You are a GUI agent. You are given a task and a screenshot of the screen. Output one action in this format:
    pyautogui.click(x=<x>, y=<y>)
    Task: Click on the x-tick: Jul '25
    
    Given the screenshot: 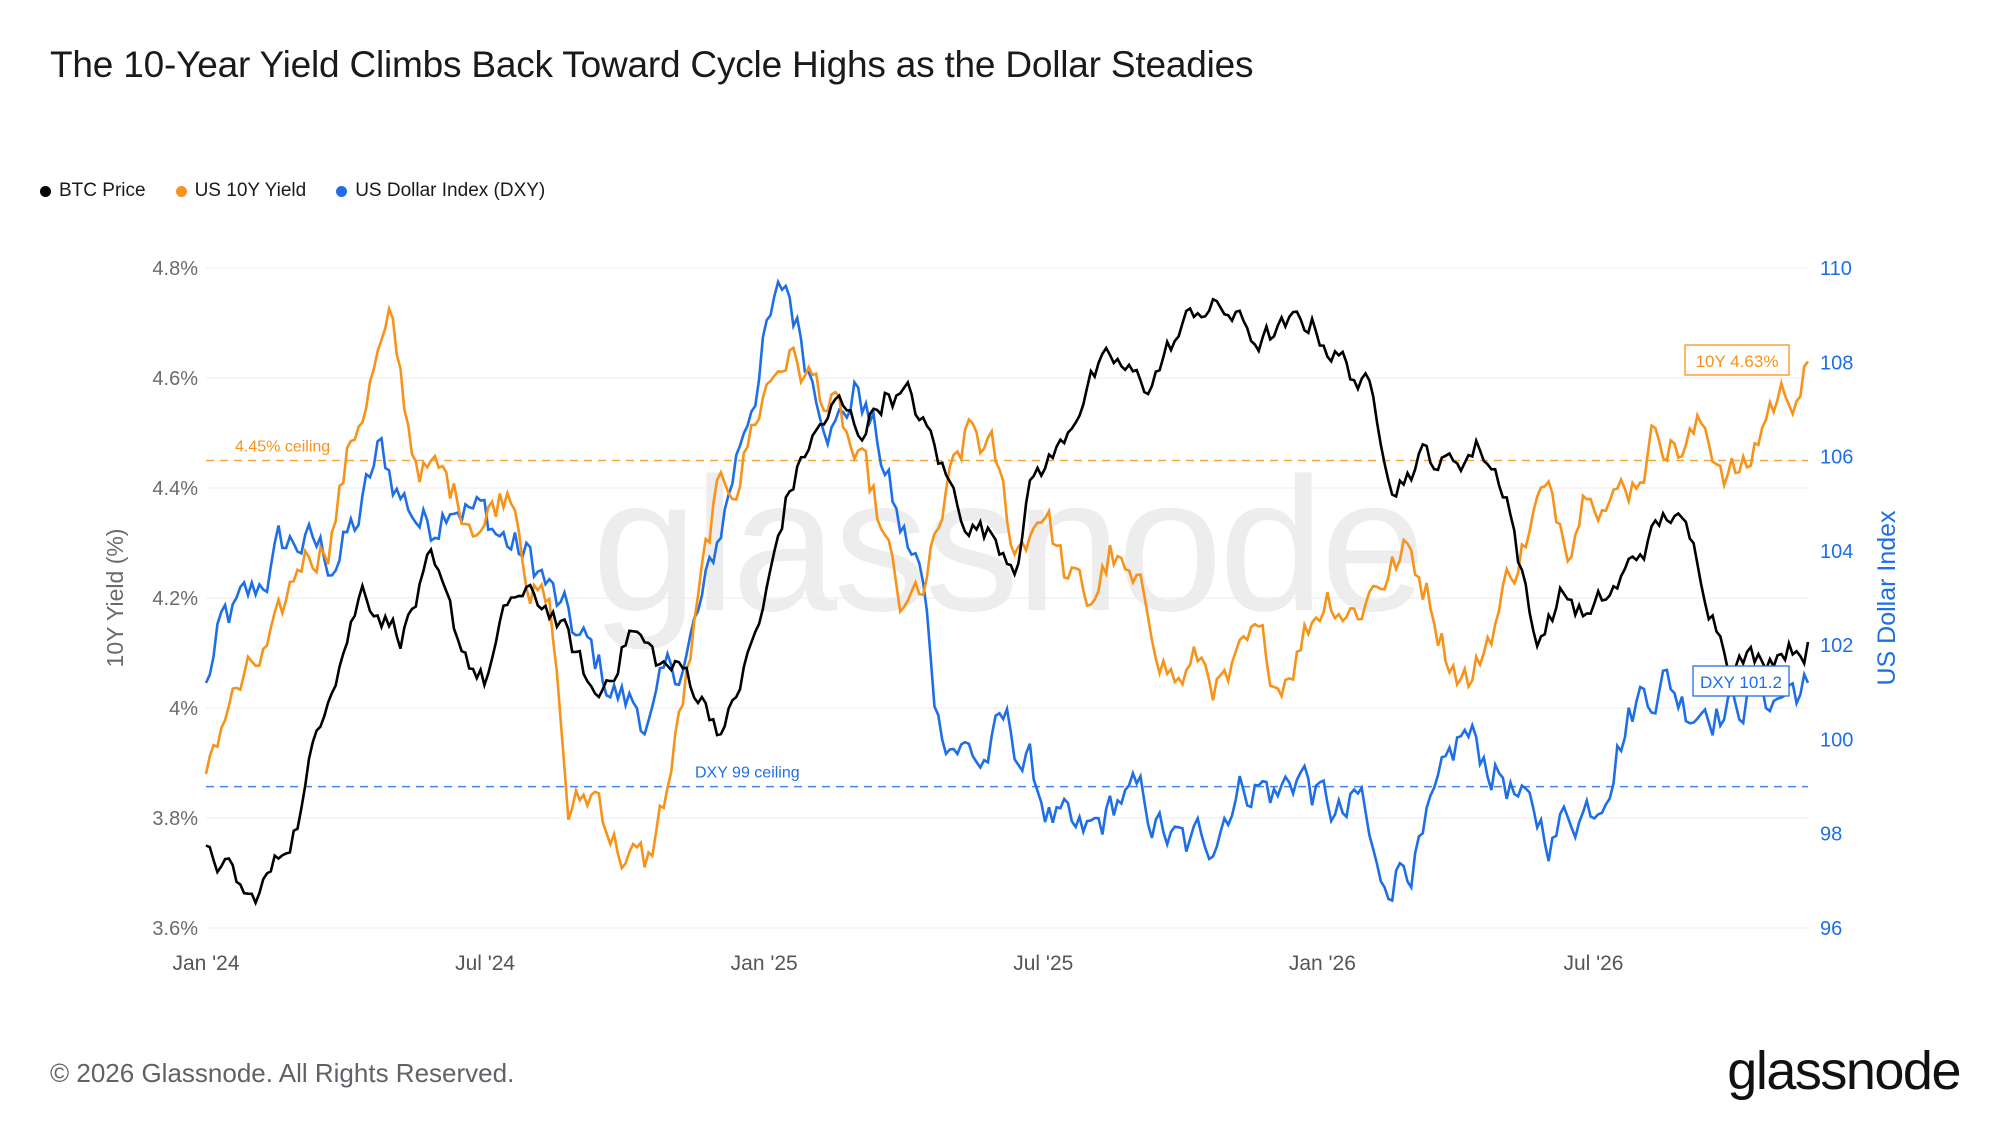 What is the action you would take?
    pyautogui.click(x=1043, y=963)
    